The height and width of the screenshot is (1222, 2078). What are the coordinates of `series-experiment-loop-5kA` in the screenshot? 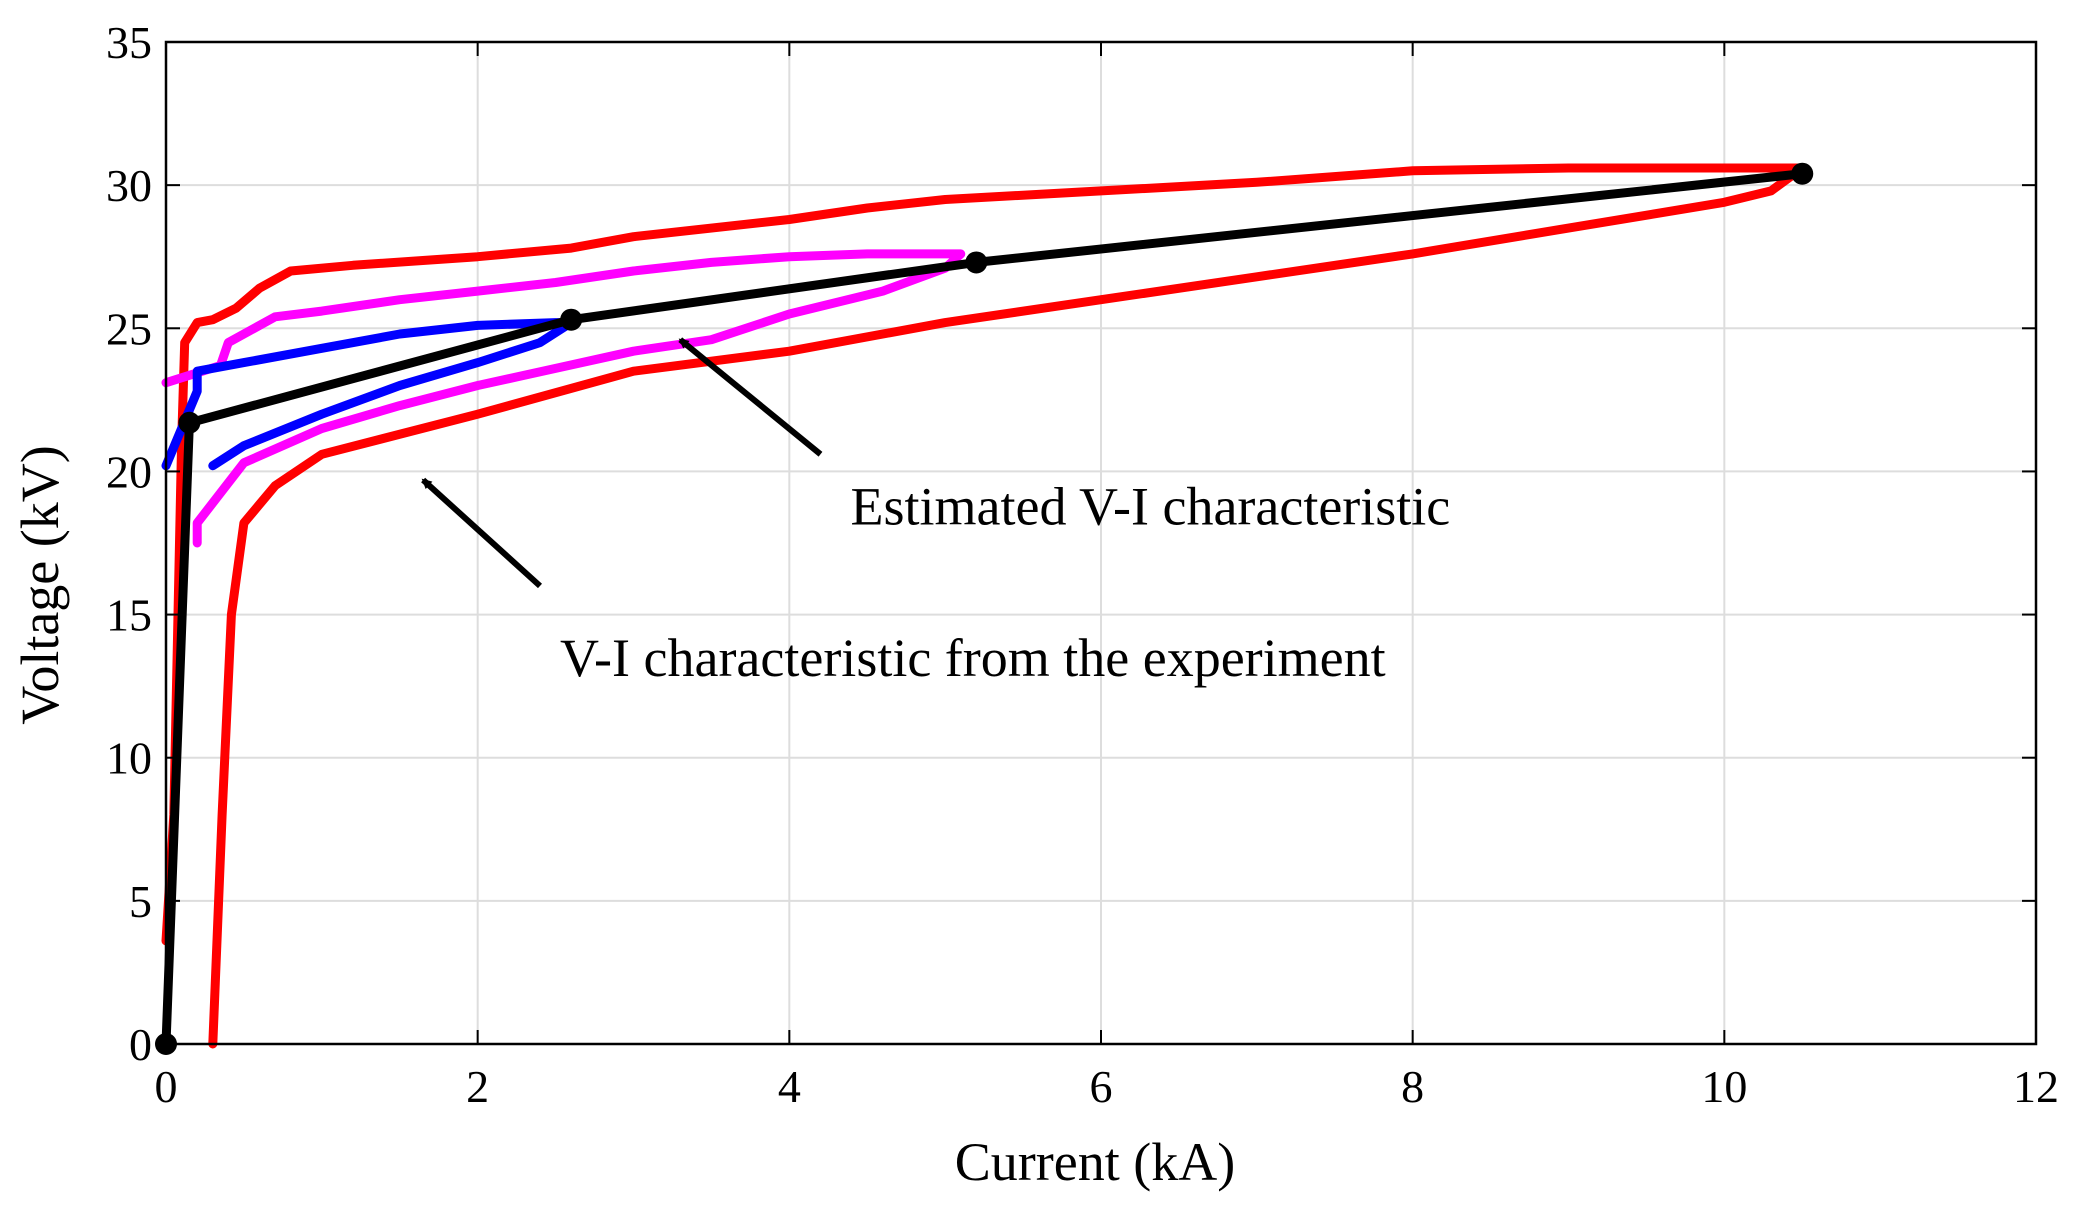 It's located at (563, 398).